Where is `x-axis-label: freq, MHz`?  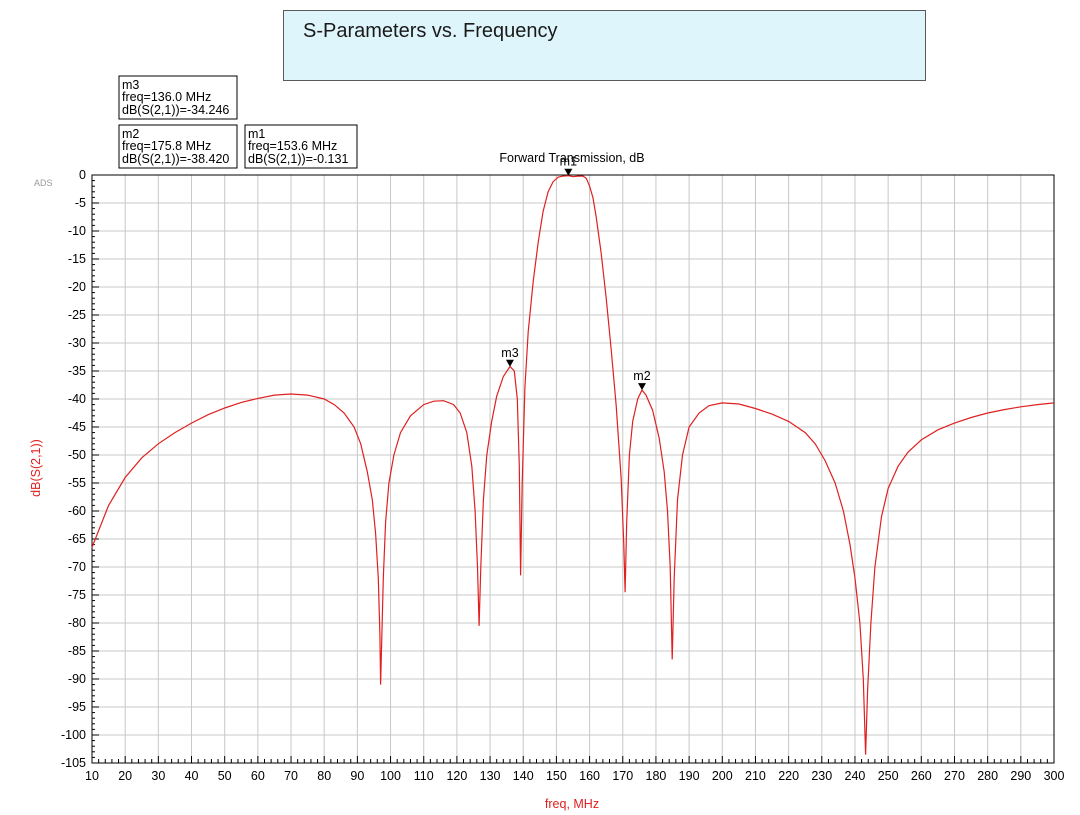 x-axis-label: freq, MHz is located at coordinates (572, 804).